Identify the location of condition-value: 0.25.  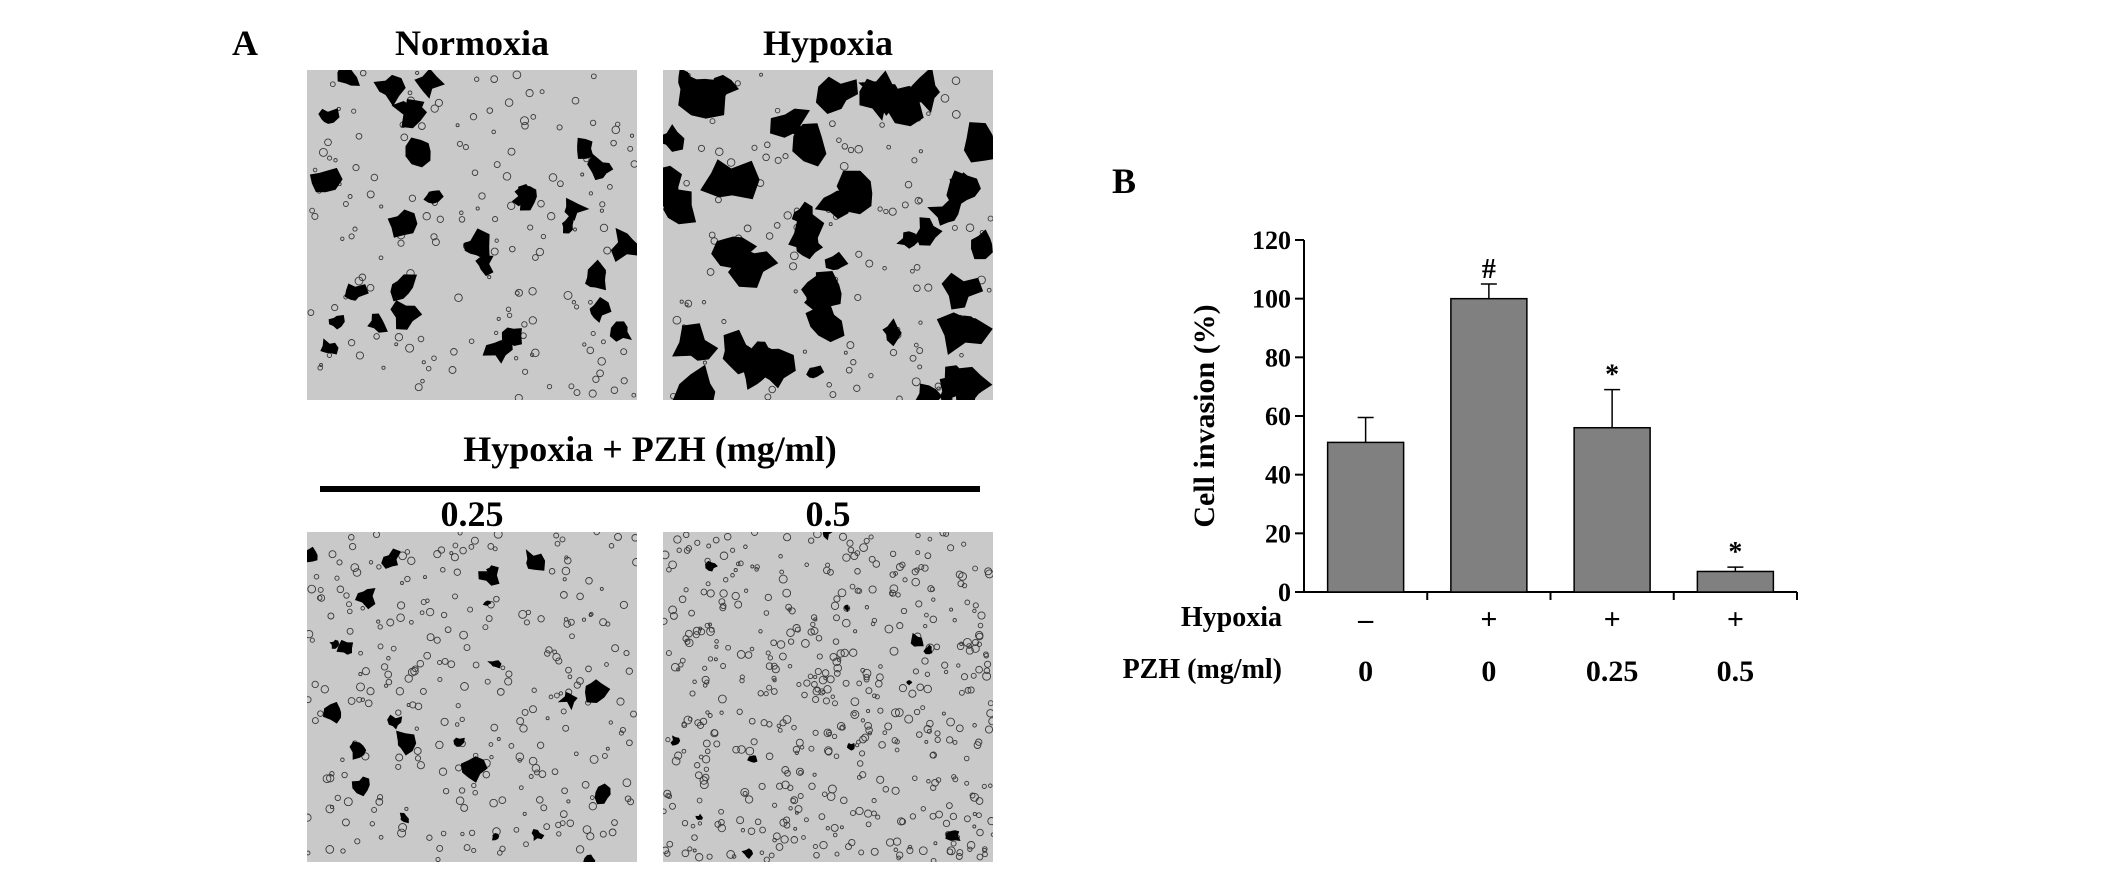
(1612, 671).